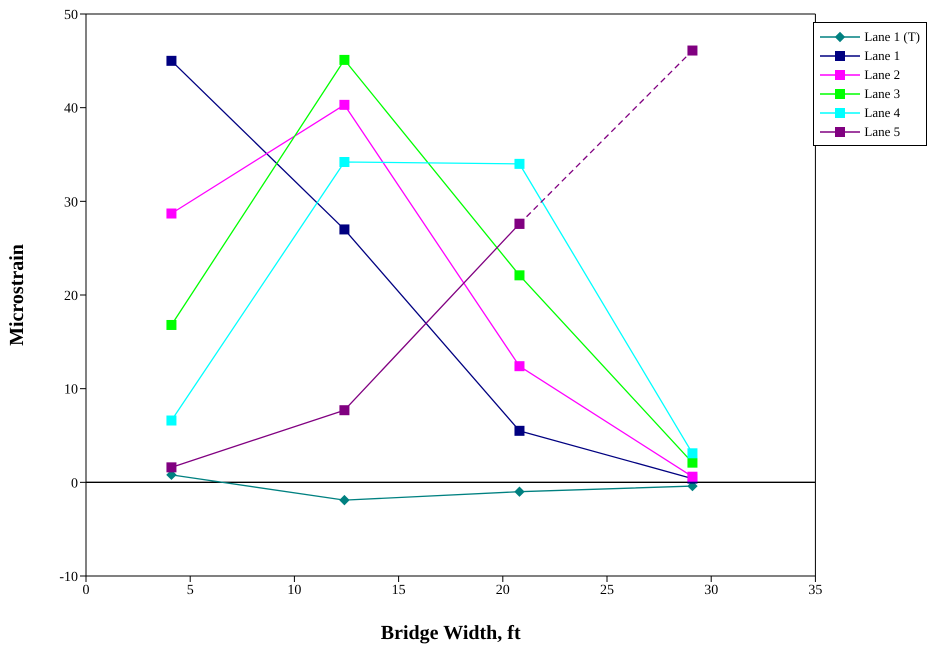 This screenshot has height=653, width=943. I want to click on y-tick-label: 10, so click(71, 390).